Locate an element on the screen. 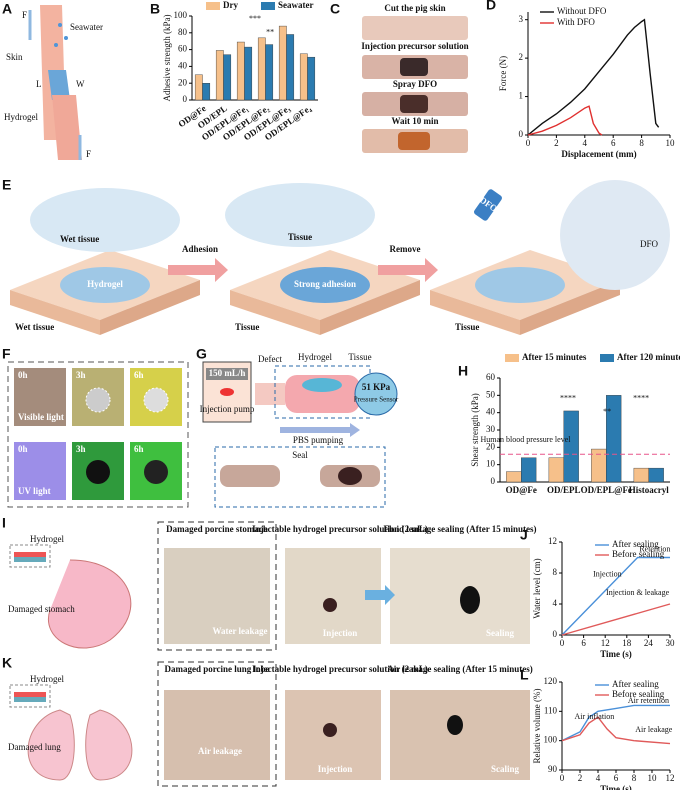  y-tick-label: 50 is located at coordinates (491, 394).